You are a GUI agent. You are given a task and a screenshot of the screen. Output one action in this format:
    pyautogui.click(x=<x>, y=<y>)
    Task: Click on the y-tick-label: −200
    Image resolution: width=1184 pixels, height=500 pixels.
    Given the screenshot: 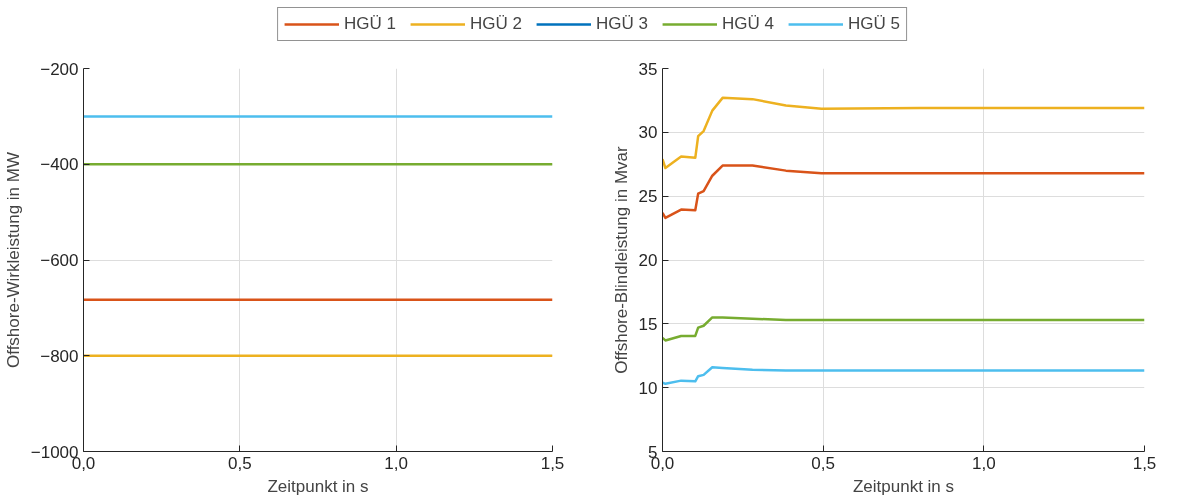 What is the action you would take?
    pyautogui.click(x=59, y=69)
    